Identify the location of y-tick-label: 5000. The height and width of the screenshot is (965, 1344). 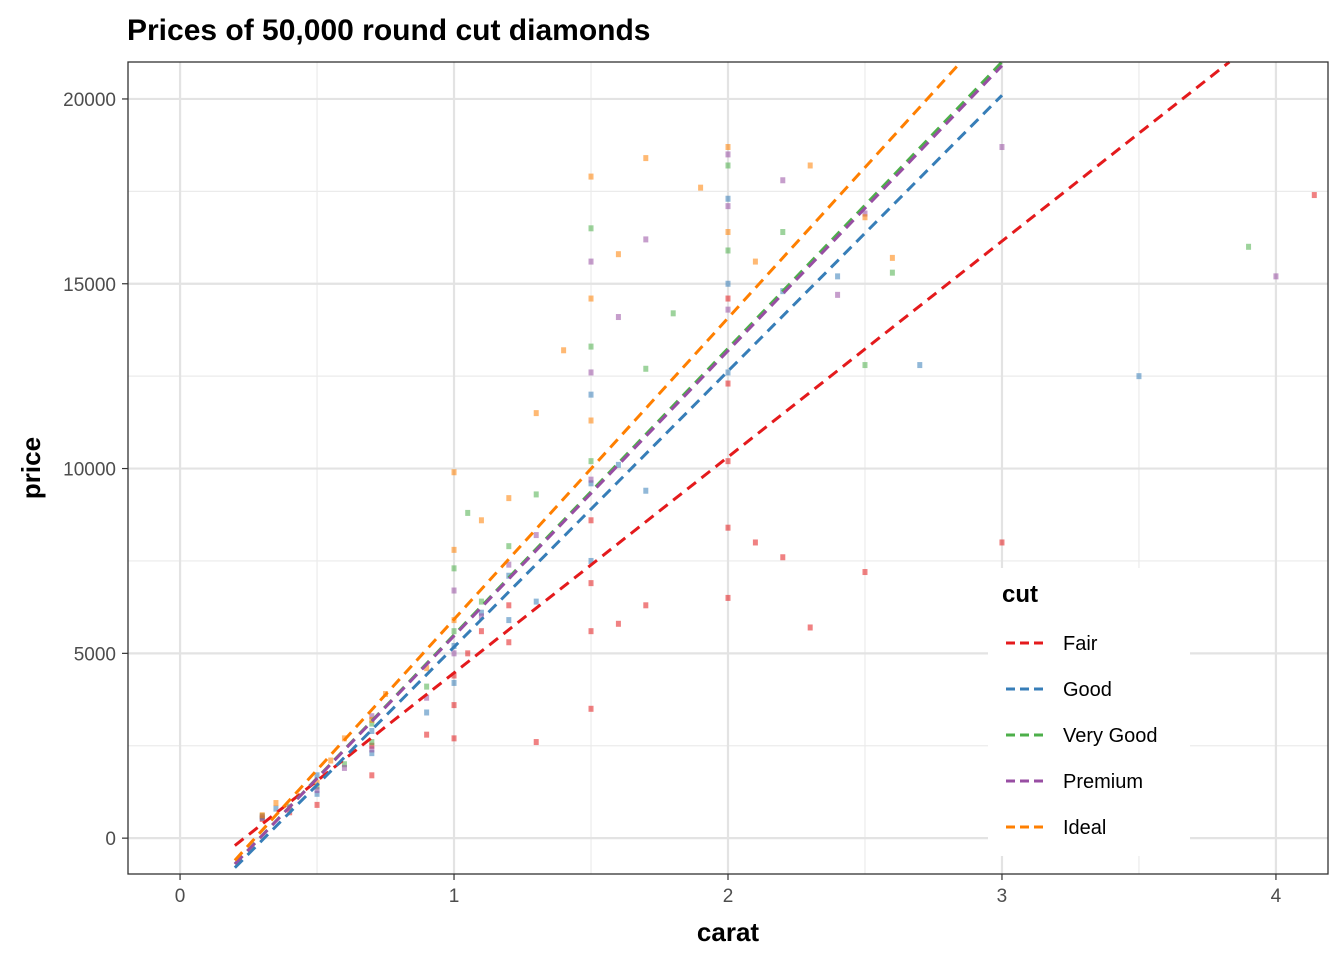
(95, 654).